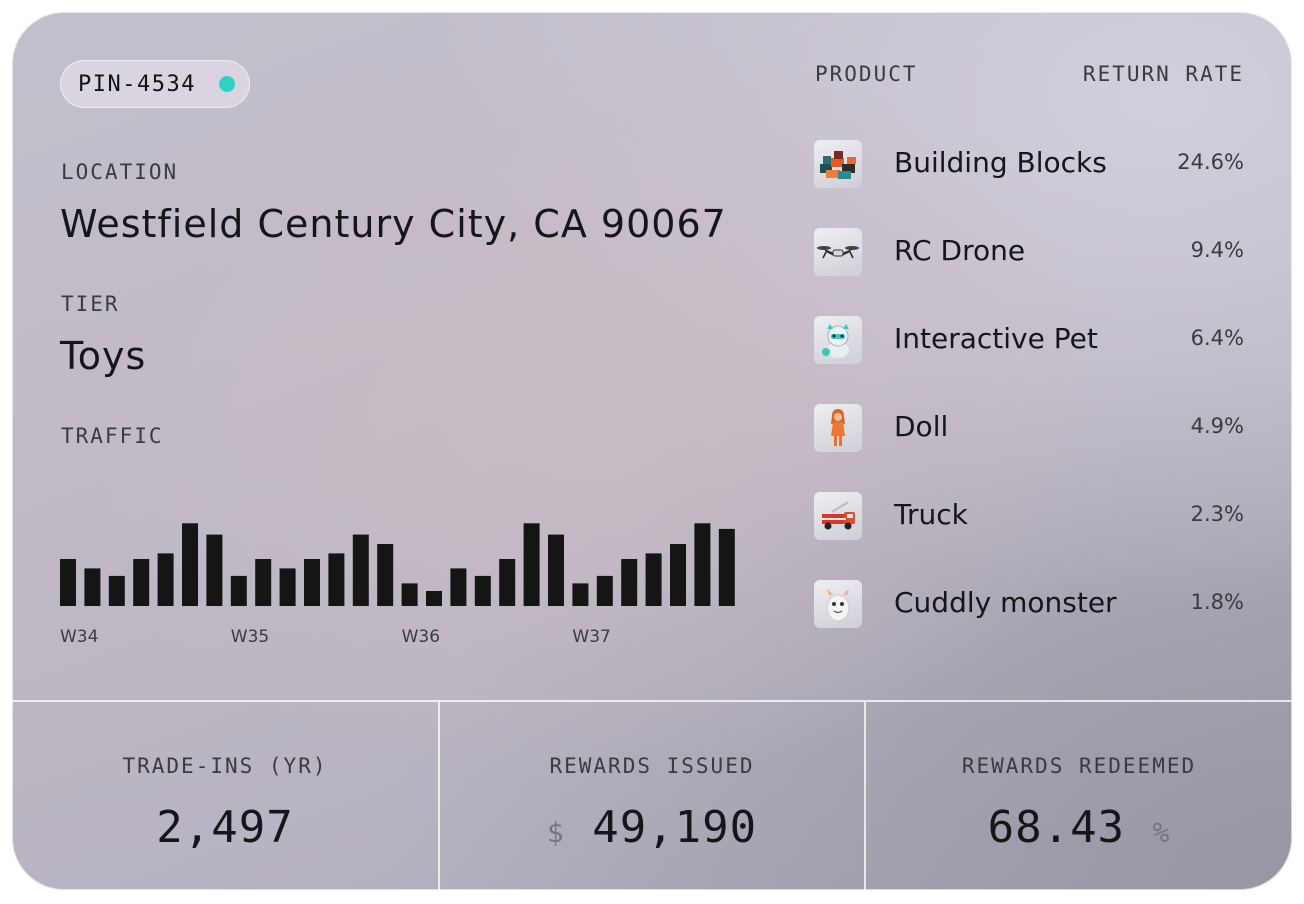  Describe the element at coordinates (112, 436) in the screenshot. I see `traffic-label: TRAFFIC` at that location.